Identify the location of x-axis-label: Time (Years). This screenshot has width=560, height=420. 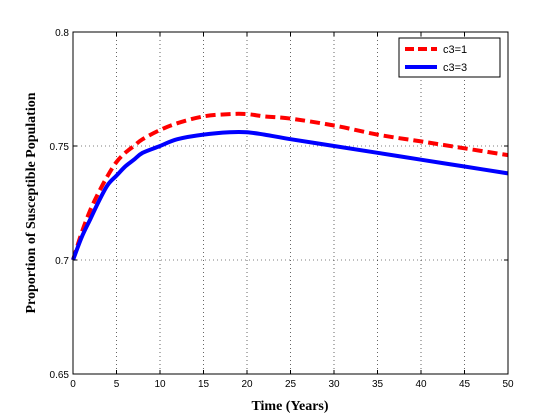
(289, 406).